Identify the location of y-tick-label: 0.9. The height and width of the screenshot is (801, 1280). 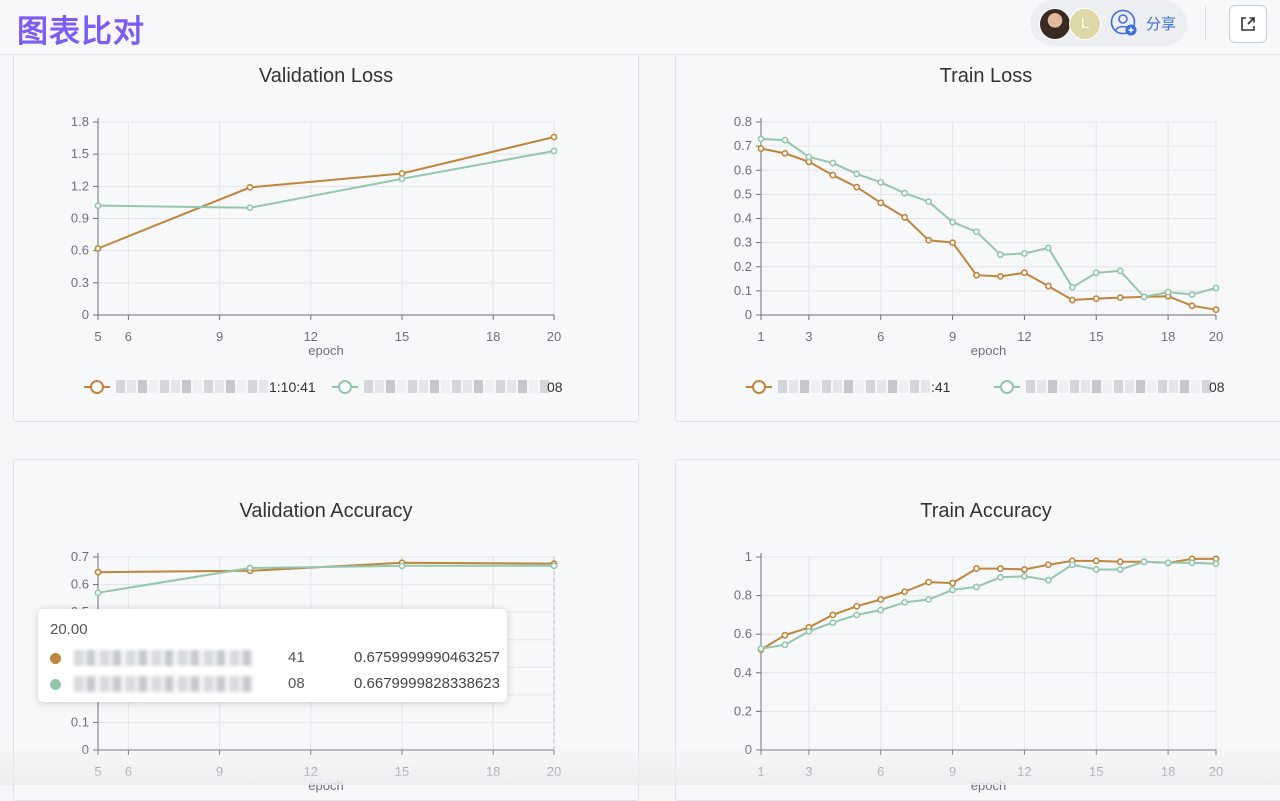
(80, 218).